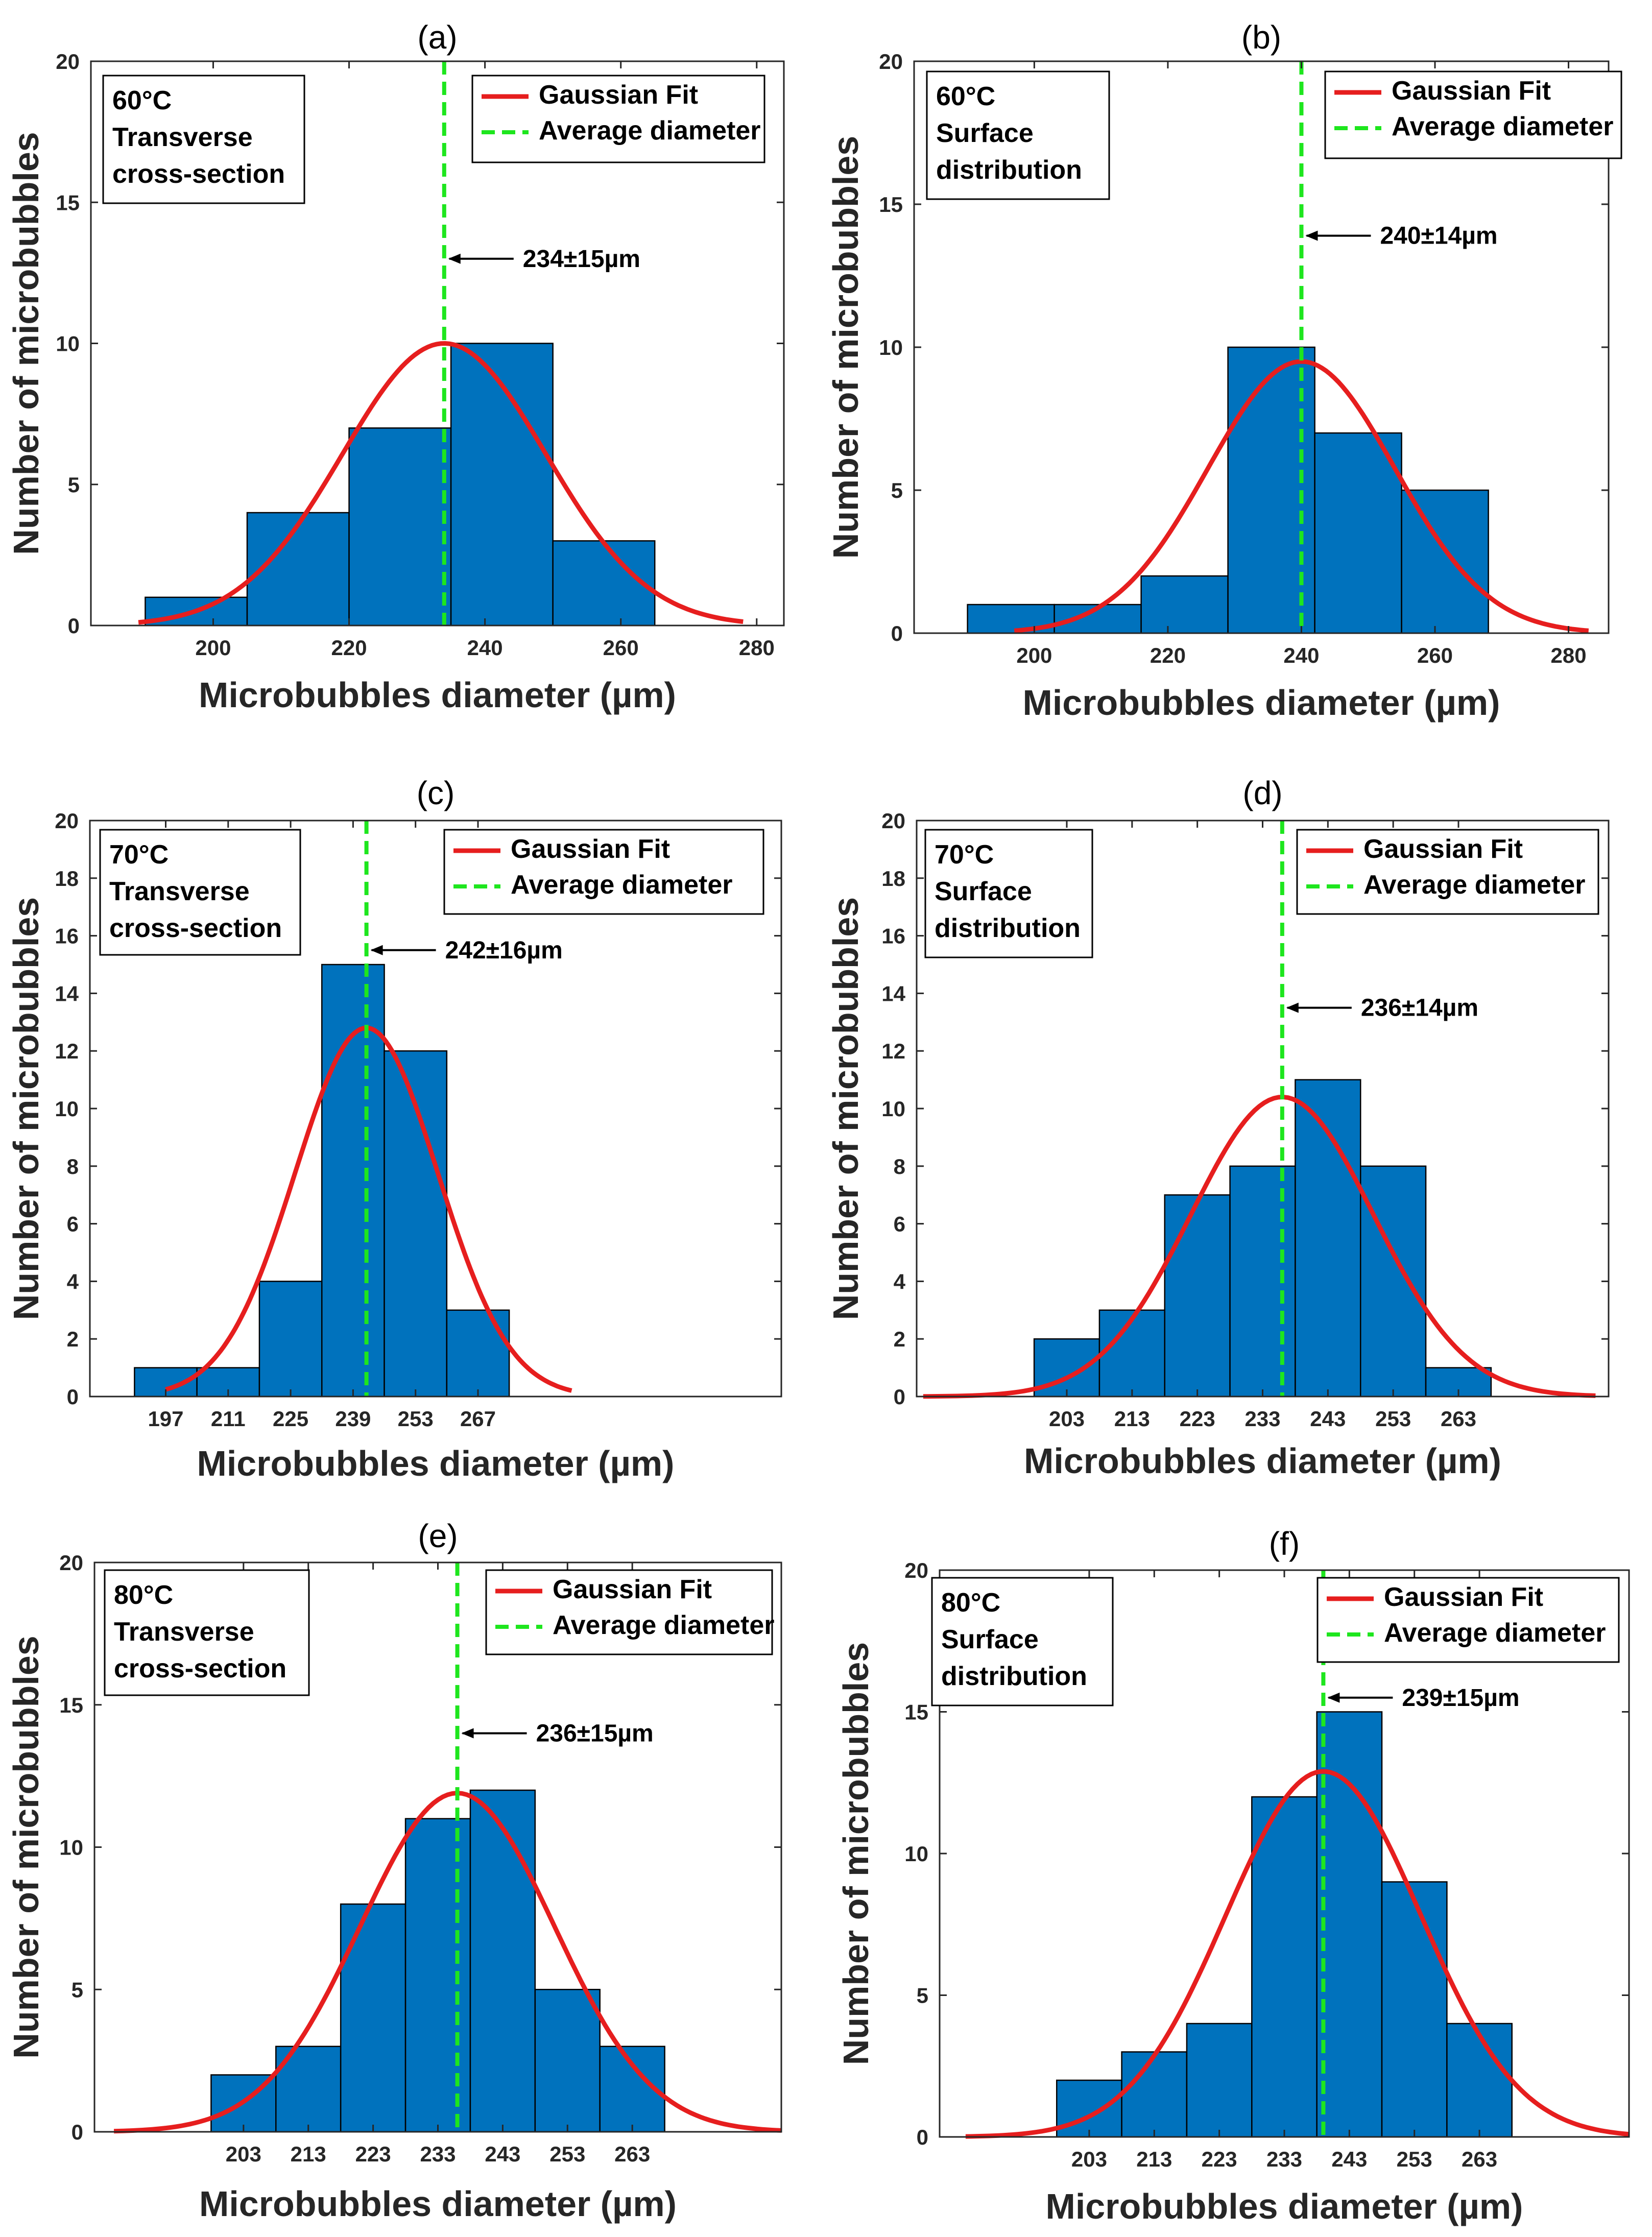  I want to click on y-tick-label: 18, so click(67, 879).